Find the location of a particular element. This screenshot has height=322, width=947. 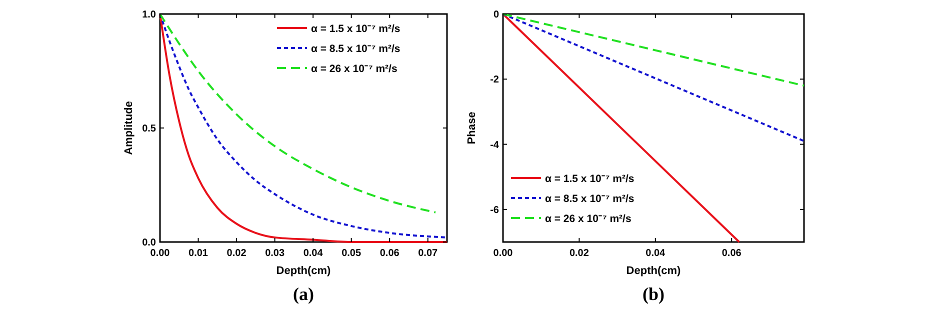

y-tick-label: 0.5 is located at coordinates (149, 129).